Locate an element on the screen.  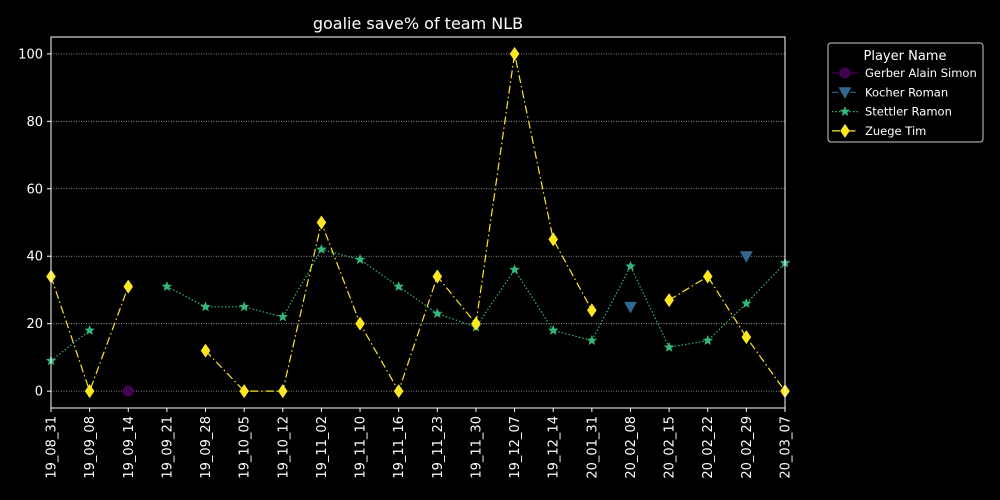
x-tick-label: 20_02_22 is located at coordinates (708, 447).